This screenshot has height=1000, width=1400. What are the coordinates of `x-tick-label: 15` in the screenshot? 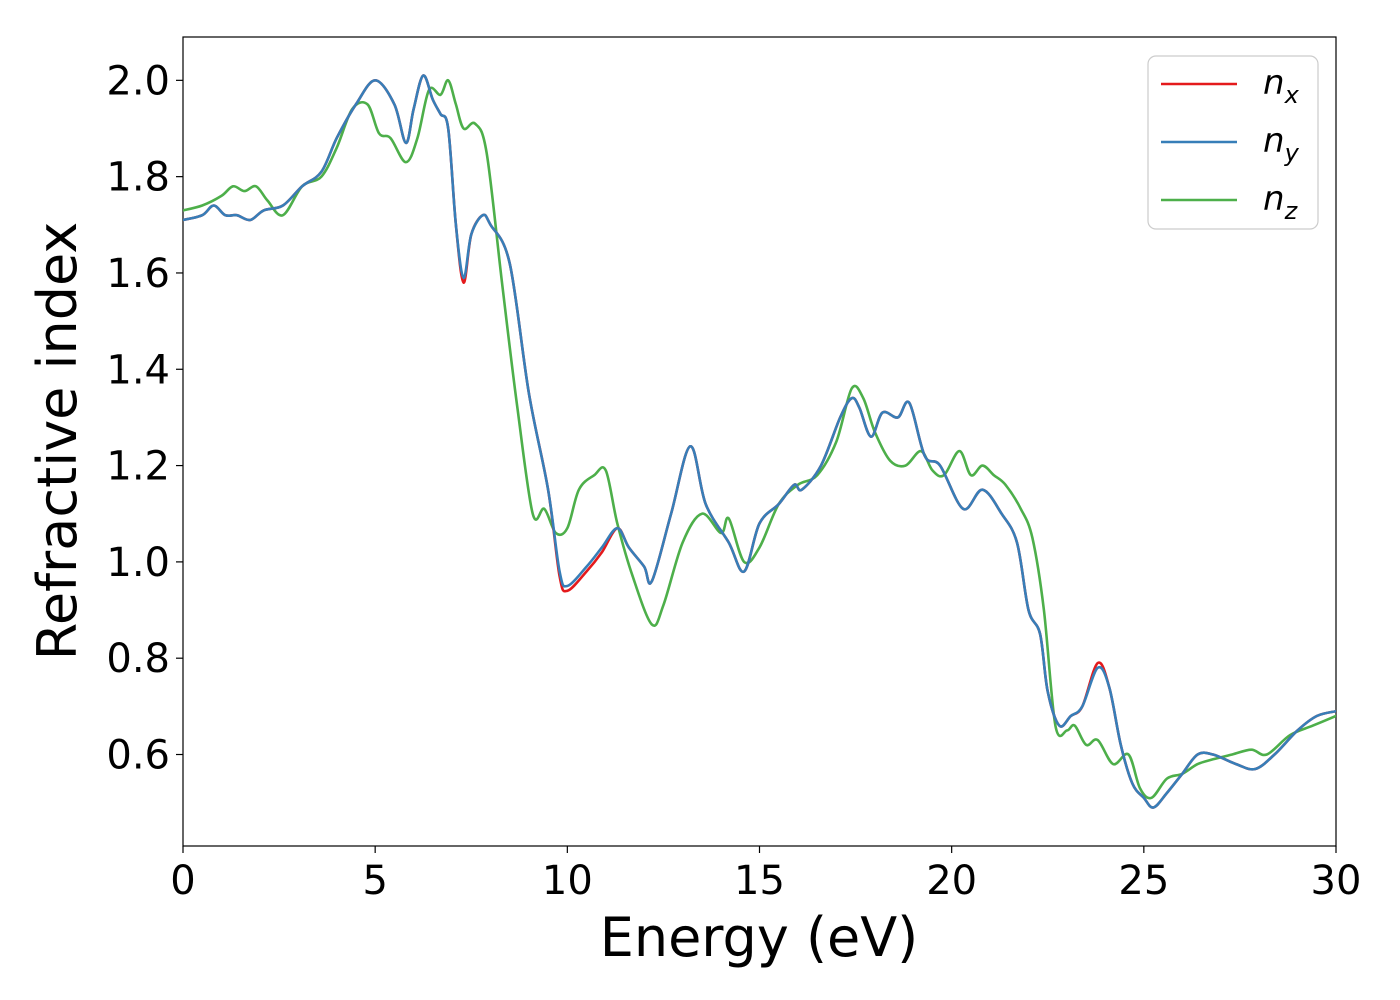 It's located at (759, 881).